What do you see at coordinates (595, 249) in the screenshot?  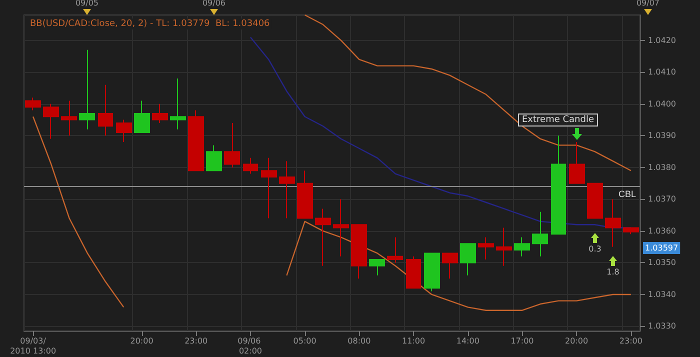 I see `annotation: 0.3` at bounding box center [595, 249].